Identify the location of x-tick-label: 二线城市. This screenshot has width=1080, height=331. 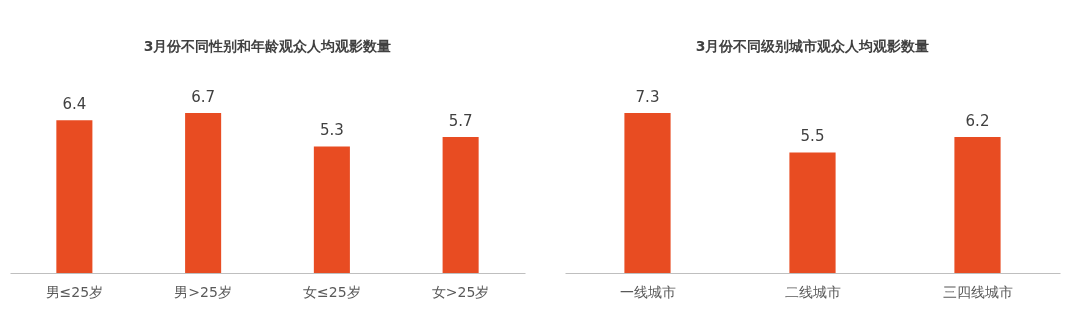
(812, 291).